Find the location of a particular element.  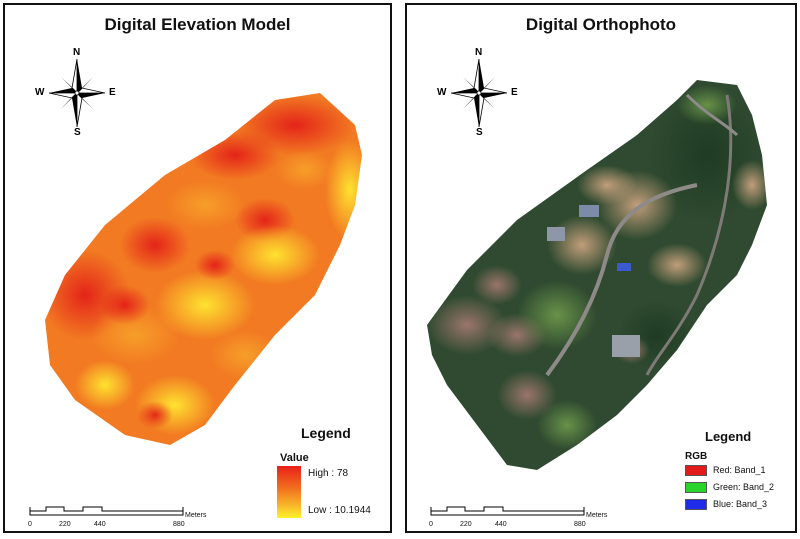

dem-compass-s: S is located at coordinates (77, 132).